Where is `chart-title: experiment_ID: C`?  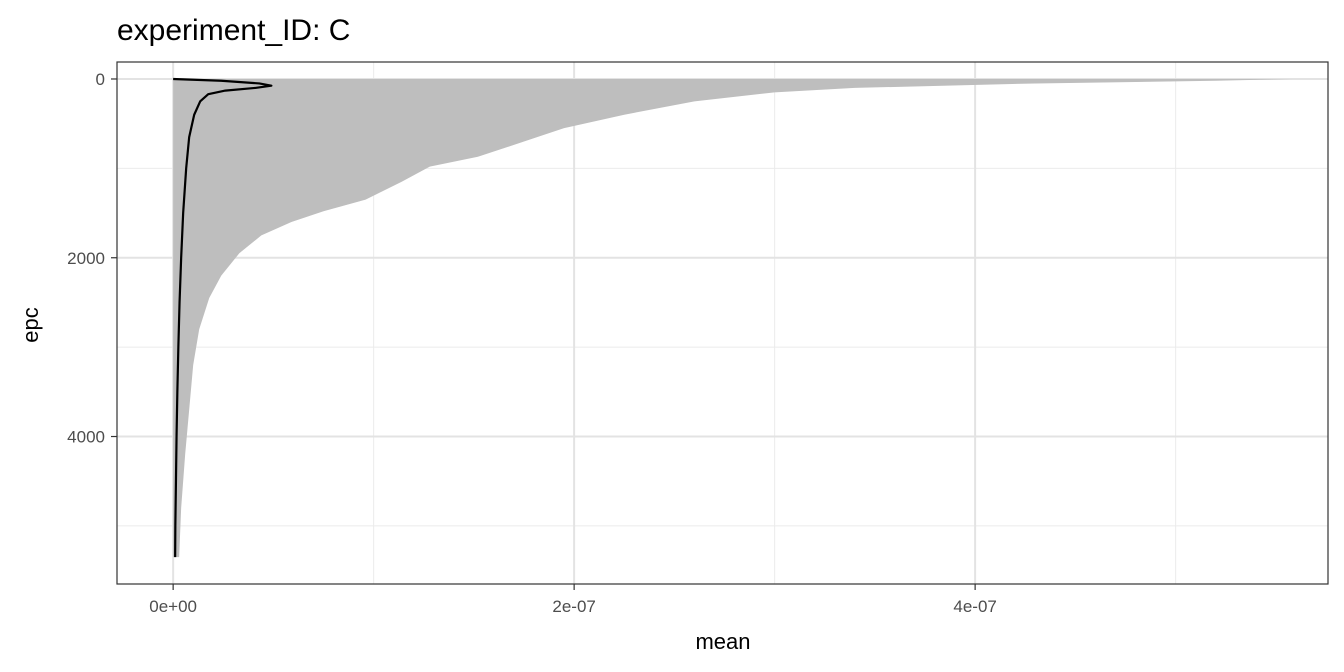
chart-title: experiment_ID: C is located at coordinates (233, 30).